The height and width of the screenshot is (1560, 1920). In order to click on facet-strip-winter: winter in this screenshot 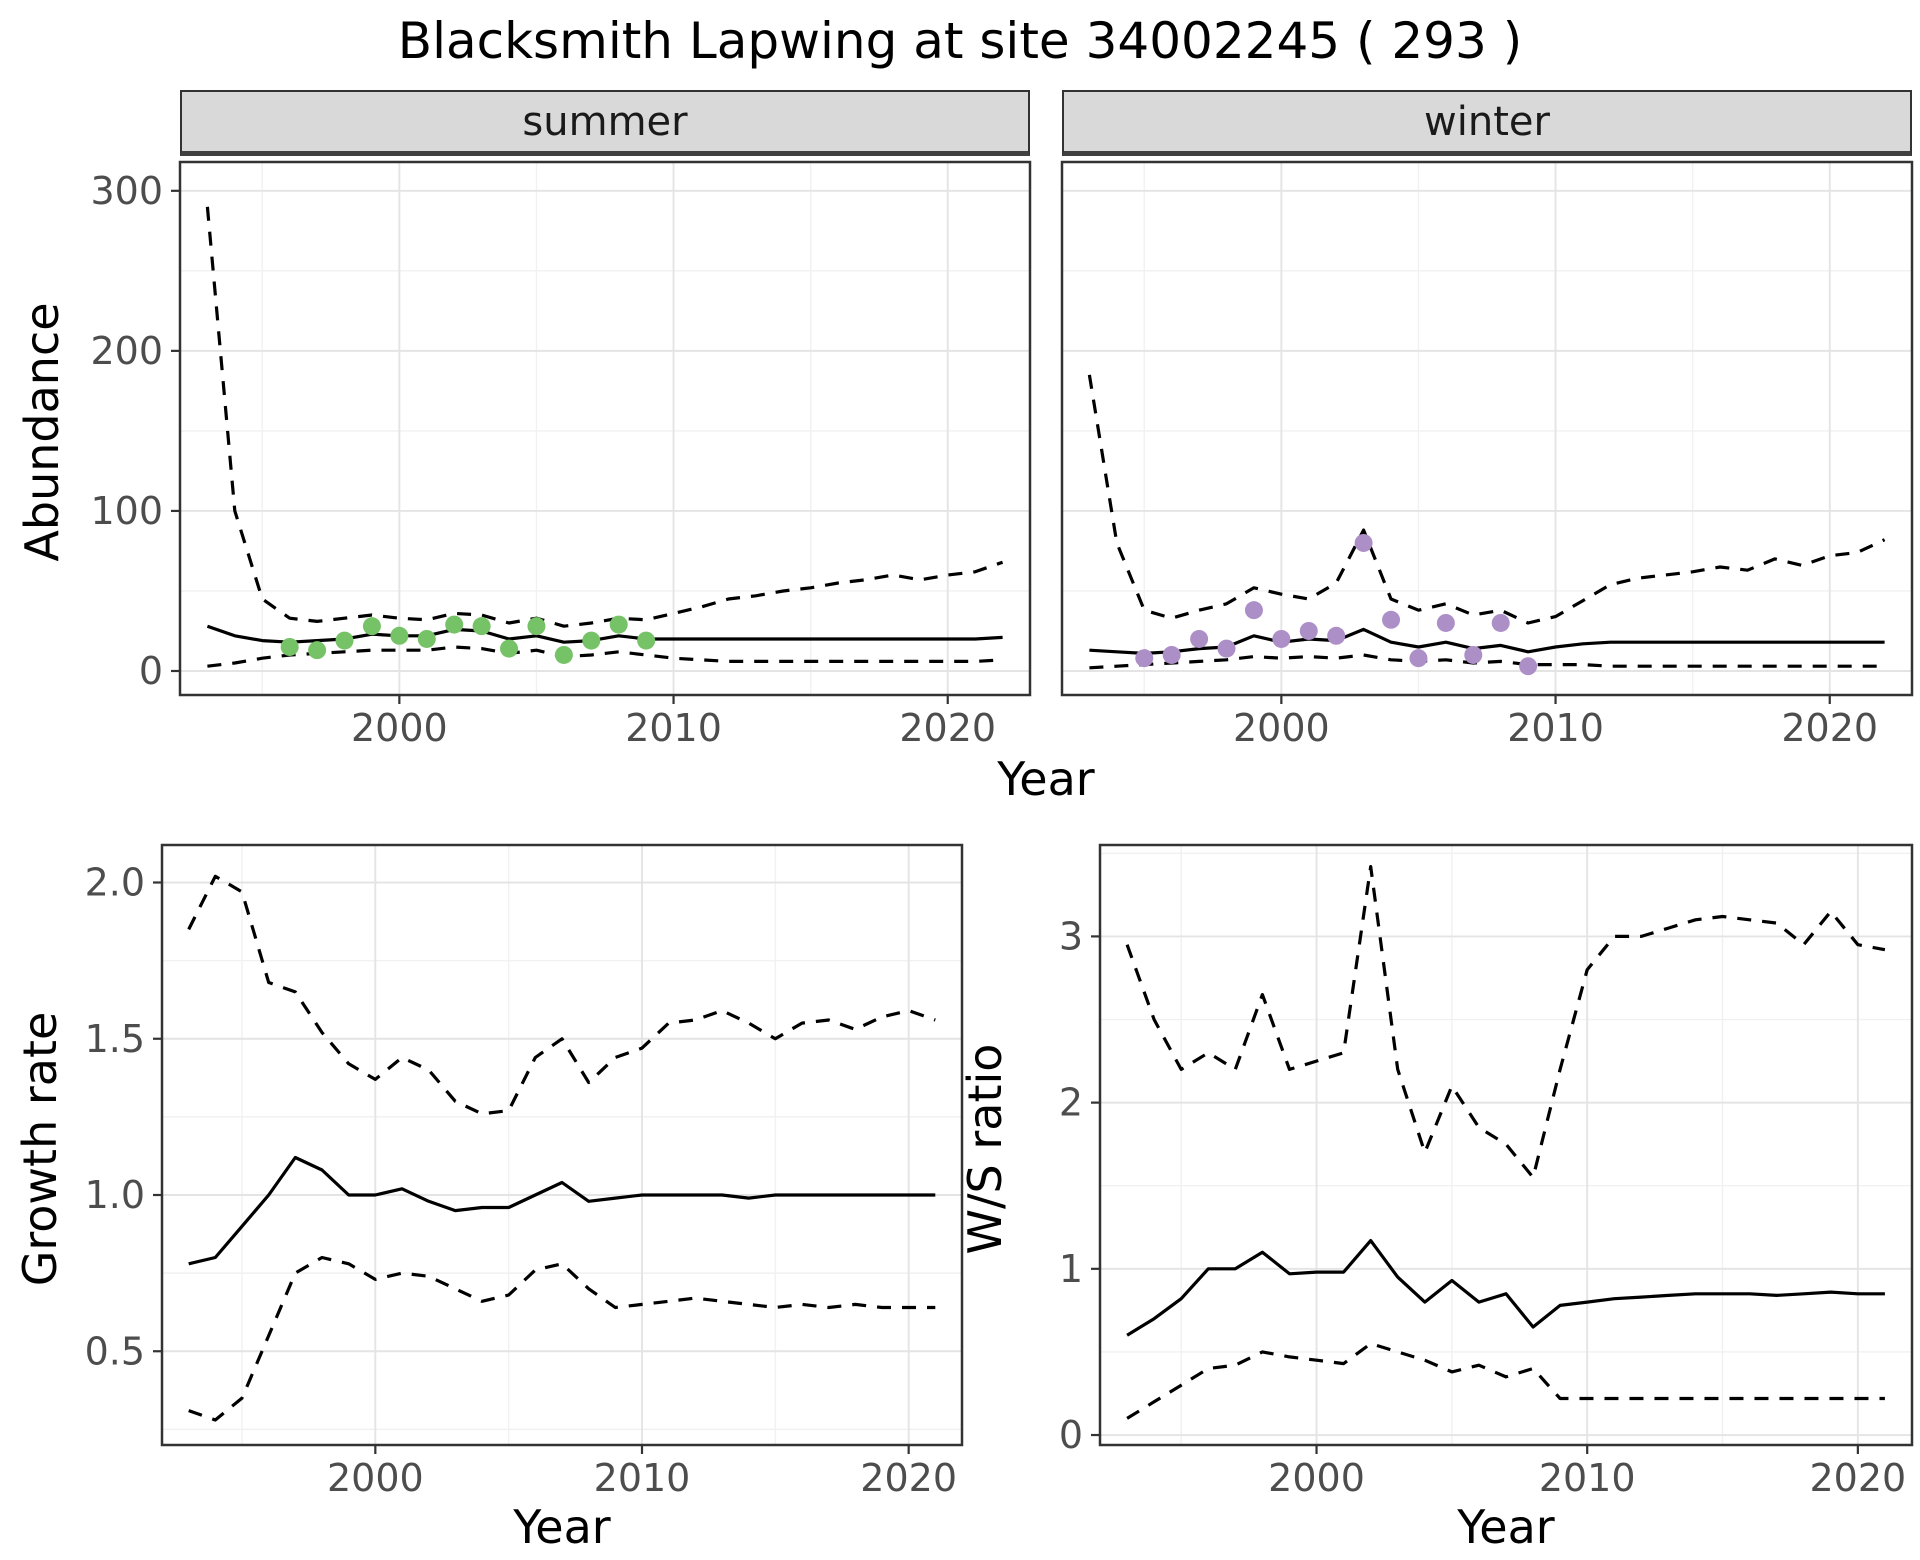, I will do `click(1487, 123)`.